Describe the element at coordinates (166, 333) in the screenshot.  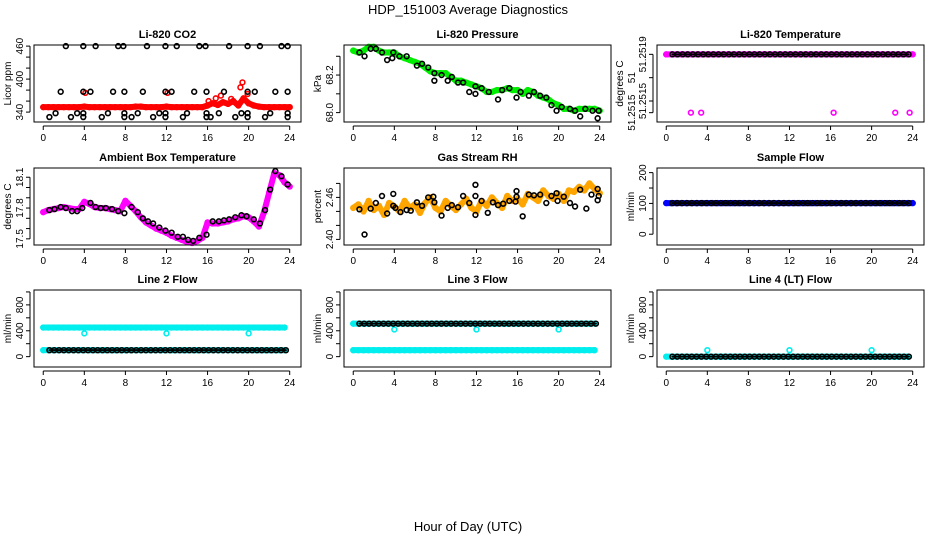
I see `series-line2-cyan-outliers` at that location.